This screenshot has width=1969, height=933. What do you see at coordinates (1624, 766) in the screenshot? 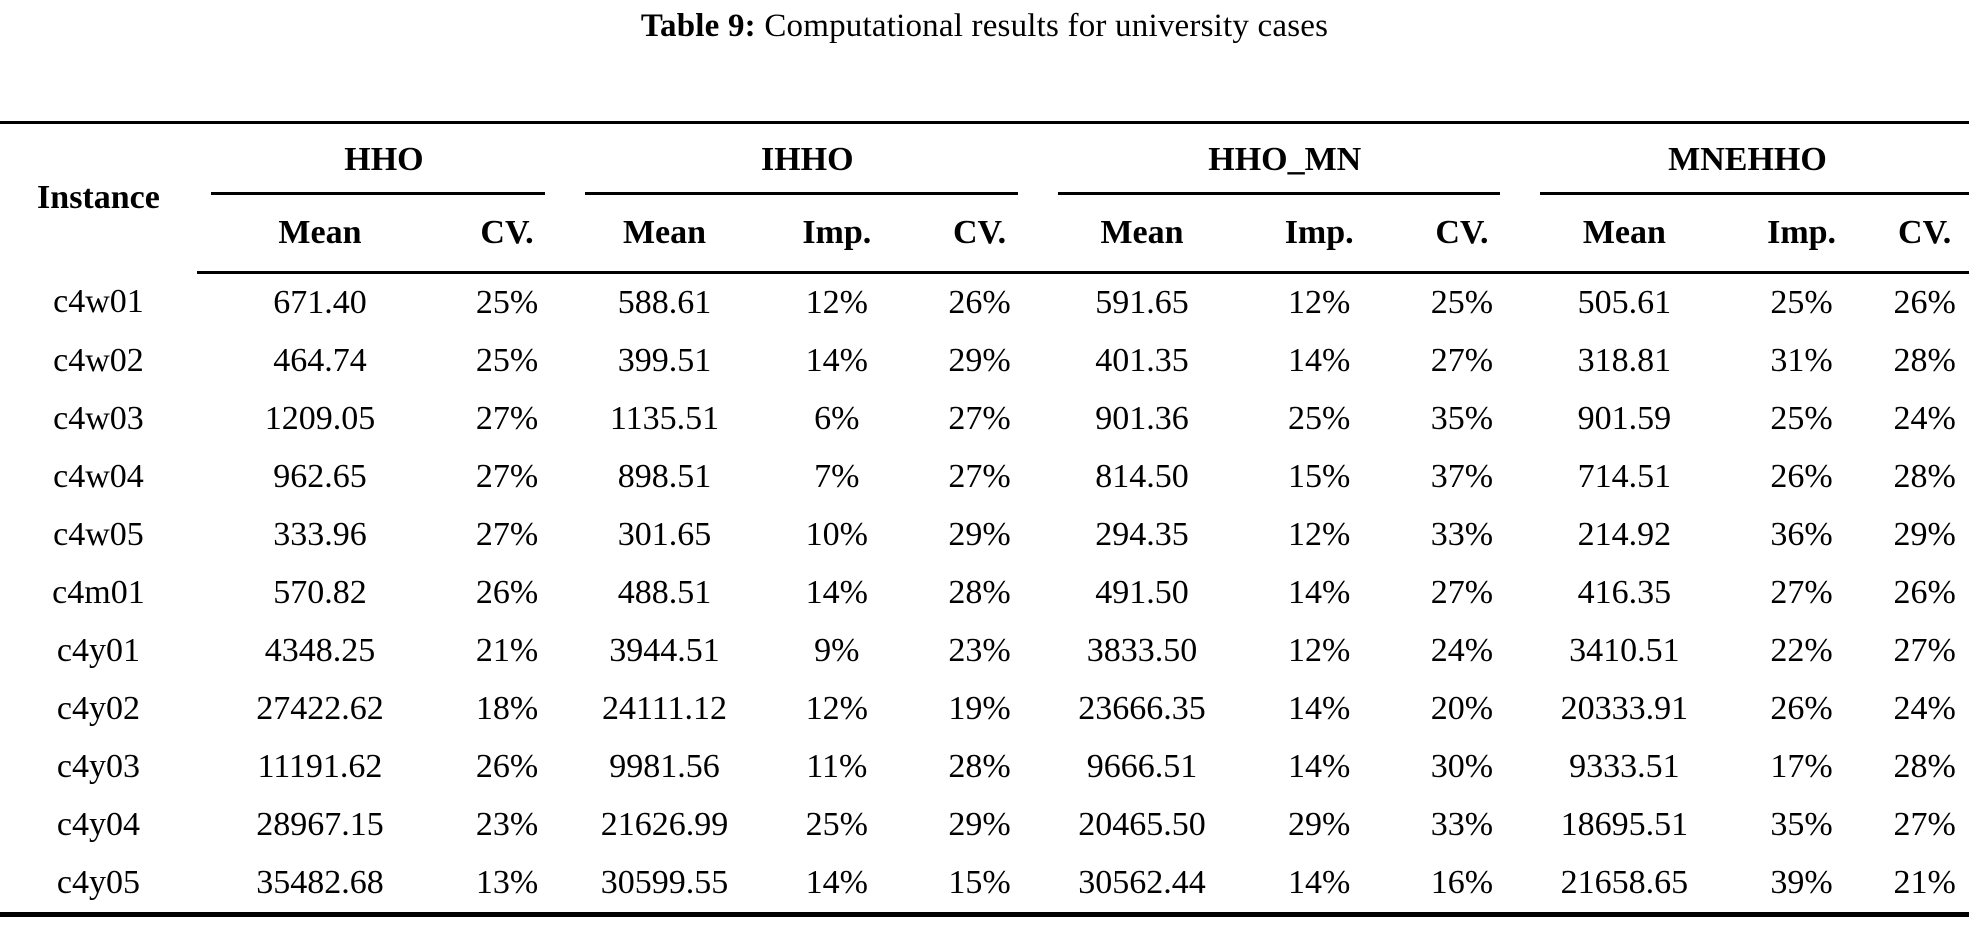
I see `value-cell: 9333.51` at bounding box center [1624, 766].